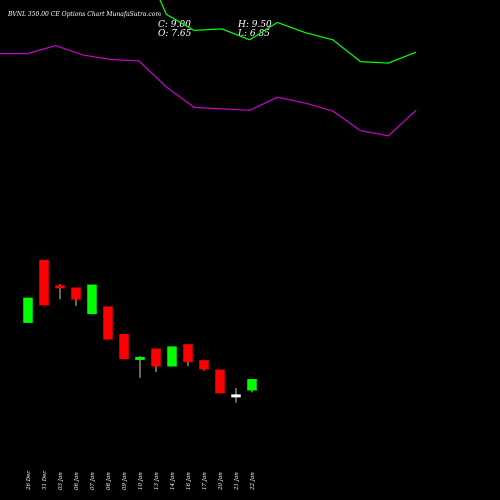 Image resolution: width=500 pixels, height=500 pixels. What do you see at coordinates (221, 481) in the screenshot?
I see `x-tick-label: 20 Jan` at bounding box center [221, 481].